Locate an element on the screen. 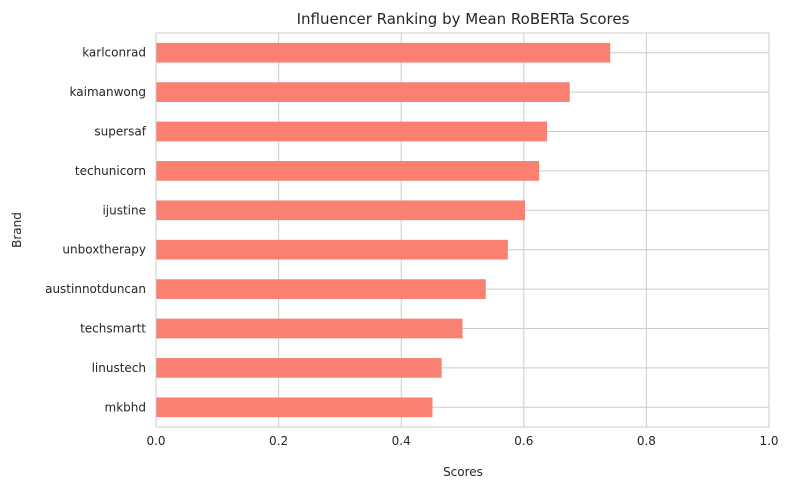  bar-austinnotduncan is located at coordinates (321, 289).